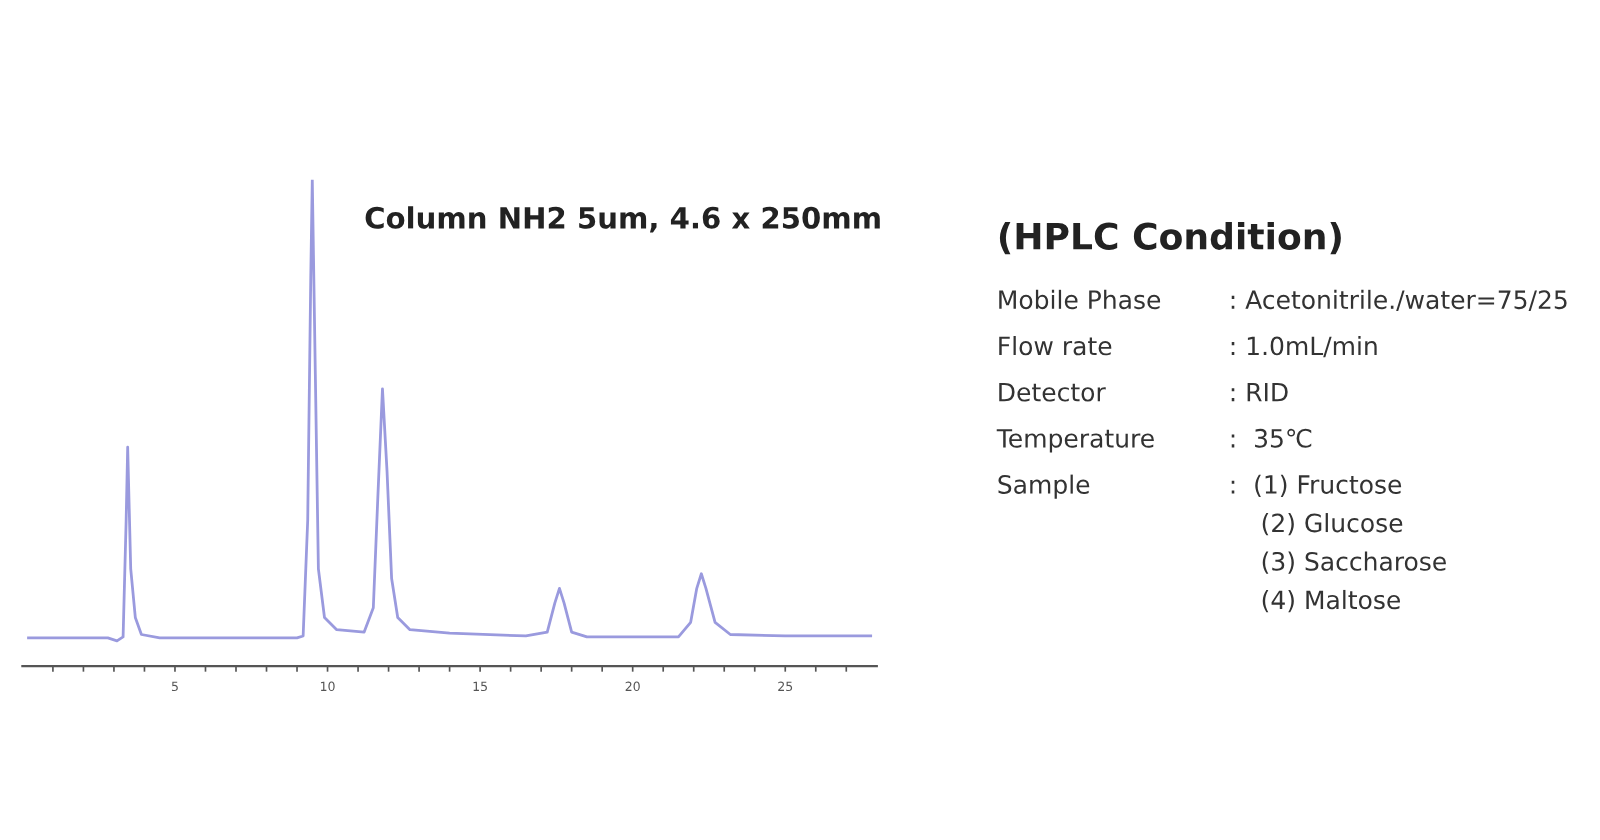  I want to click on text: : 1.0mL/min, so click(1304, 347).